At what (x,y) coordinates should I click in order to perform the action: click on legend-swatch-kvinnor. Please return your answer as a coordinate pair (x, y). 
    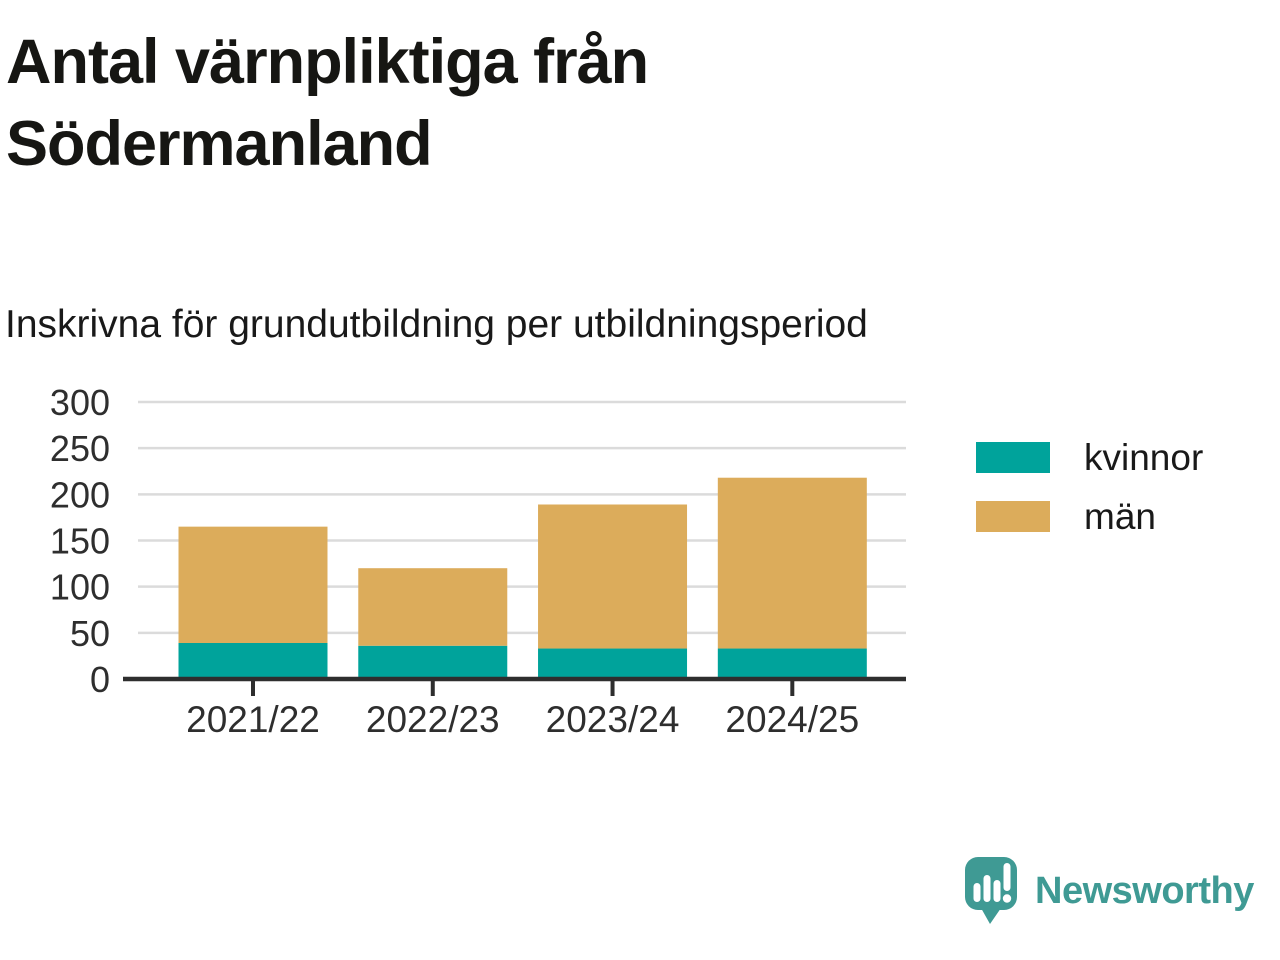
    Looking at the image, I should click on (1013, 457).